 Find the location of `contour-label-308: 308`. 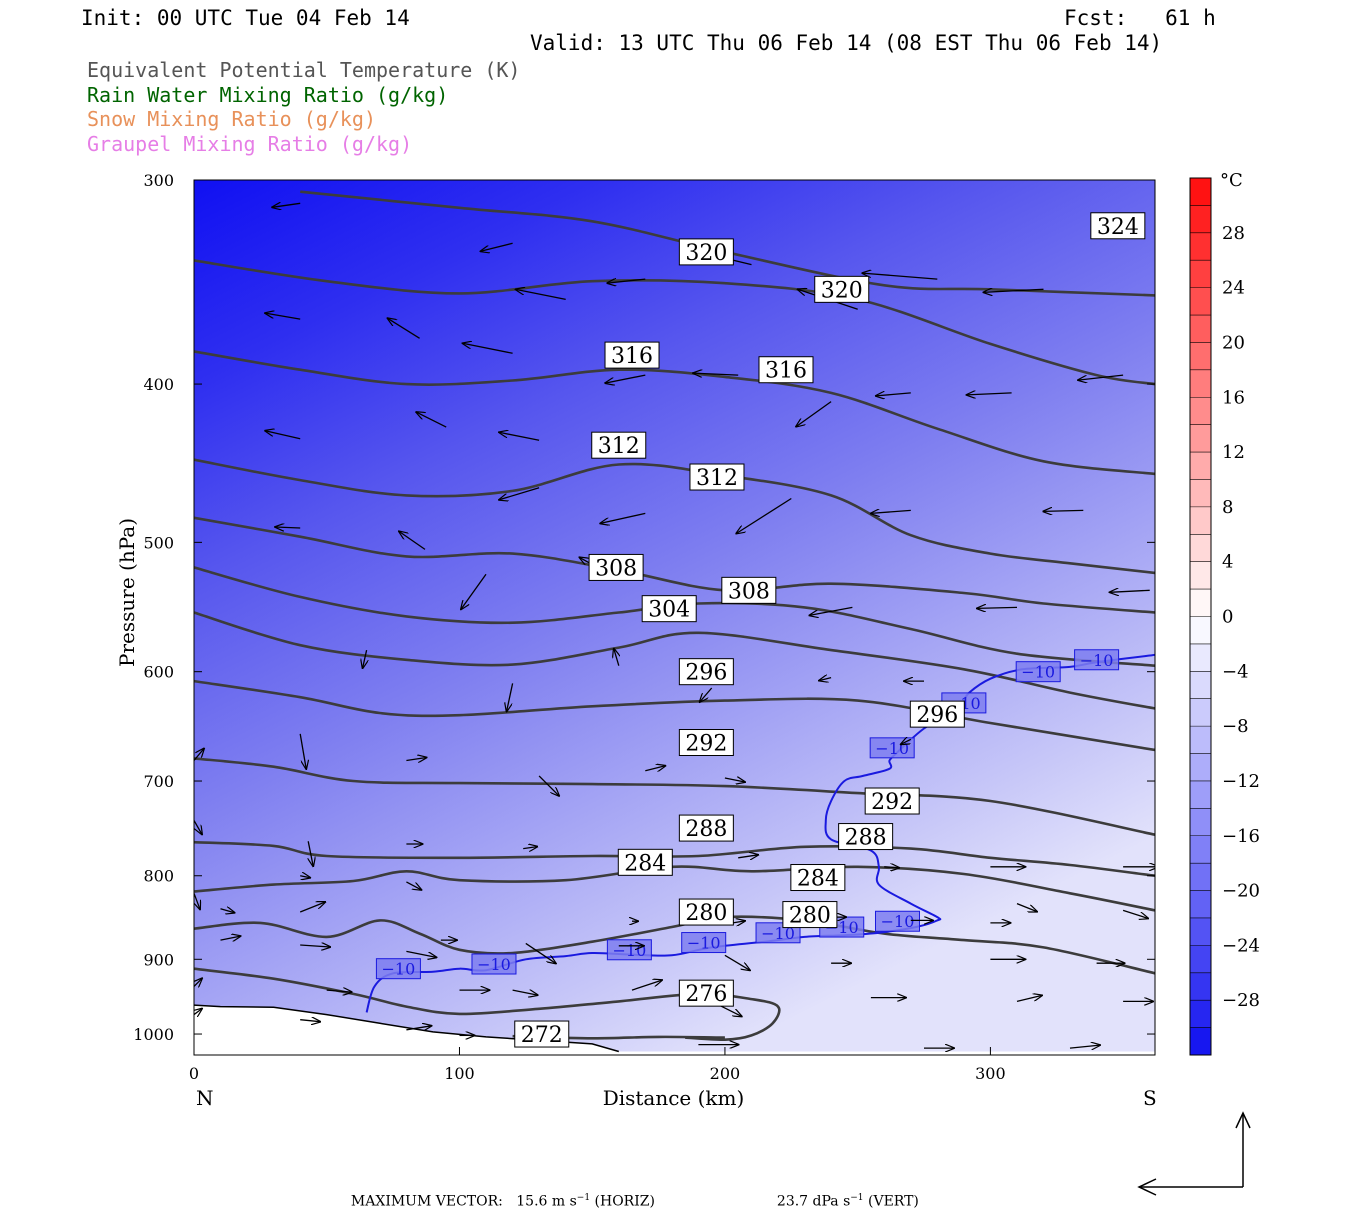

contour-label-308: 308 is located at coordinates (749, 590).